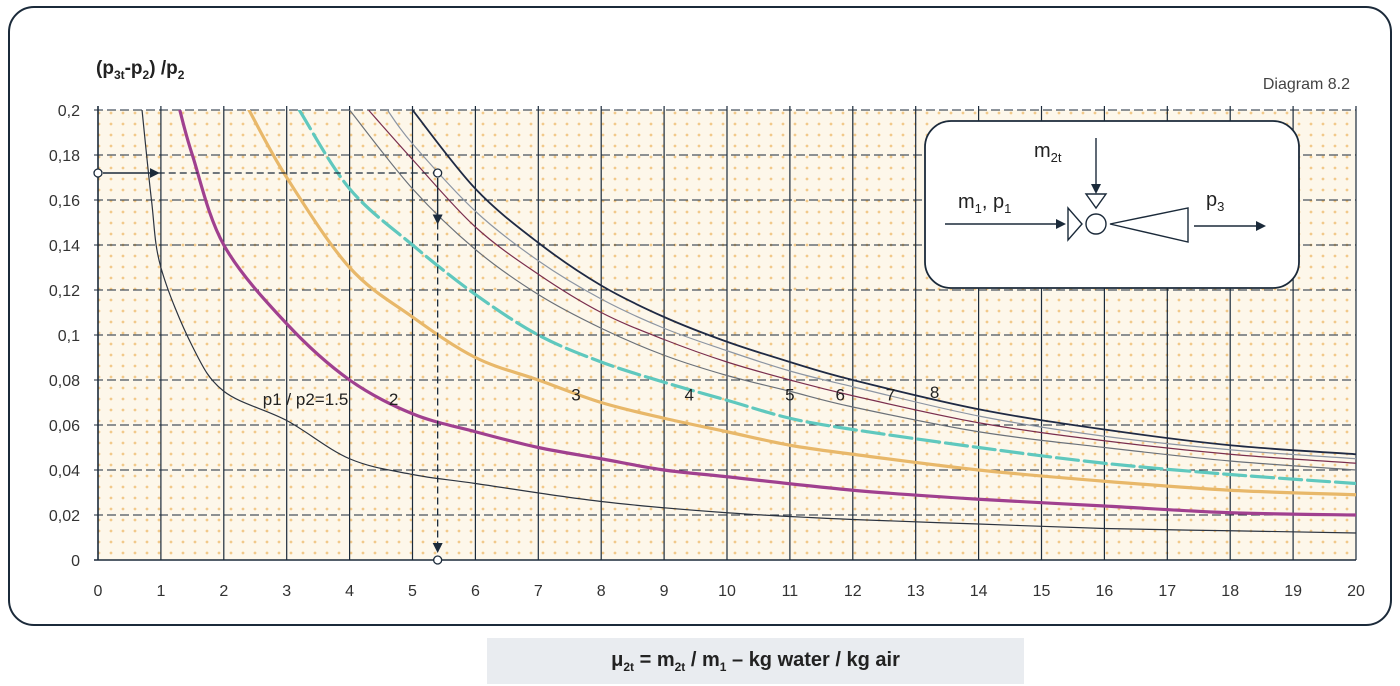 The image size is (1400, 686). I want to click on curve-label-1: p1 / p2=1.5, so click(306, 399).